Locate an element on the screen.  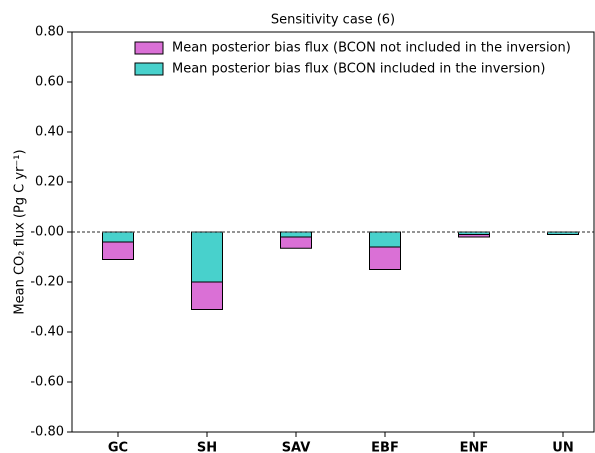
y-tick-label: -0.80 is located at coordinates (47, 432).